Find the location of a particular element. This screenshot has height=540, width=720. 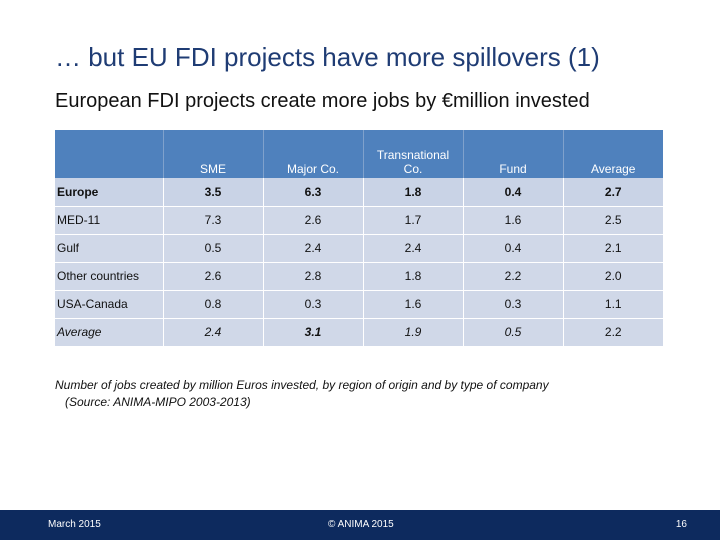

row-region: USA-Canada is located at coordinates (109, 304).